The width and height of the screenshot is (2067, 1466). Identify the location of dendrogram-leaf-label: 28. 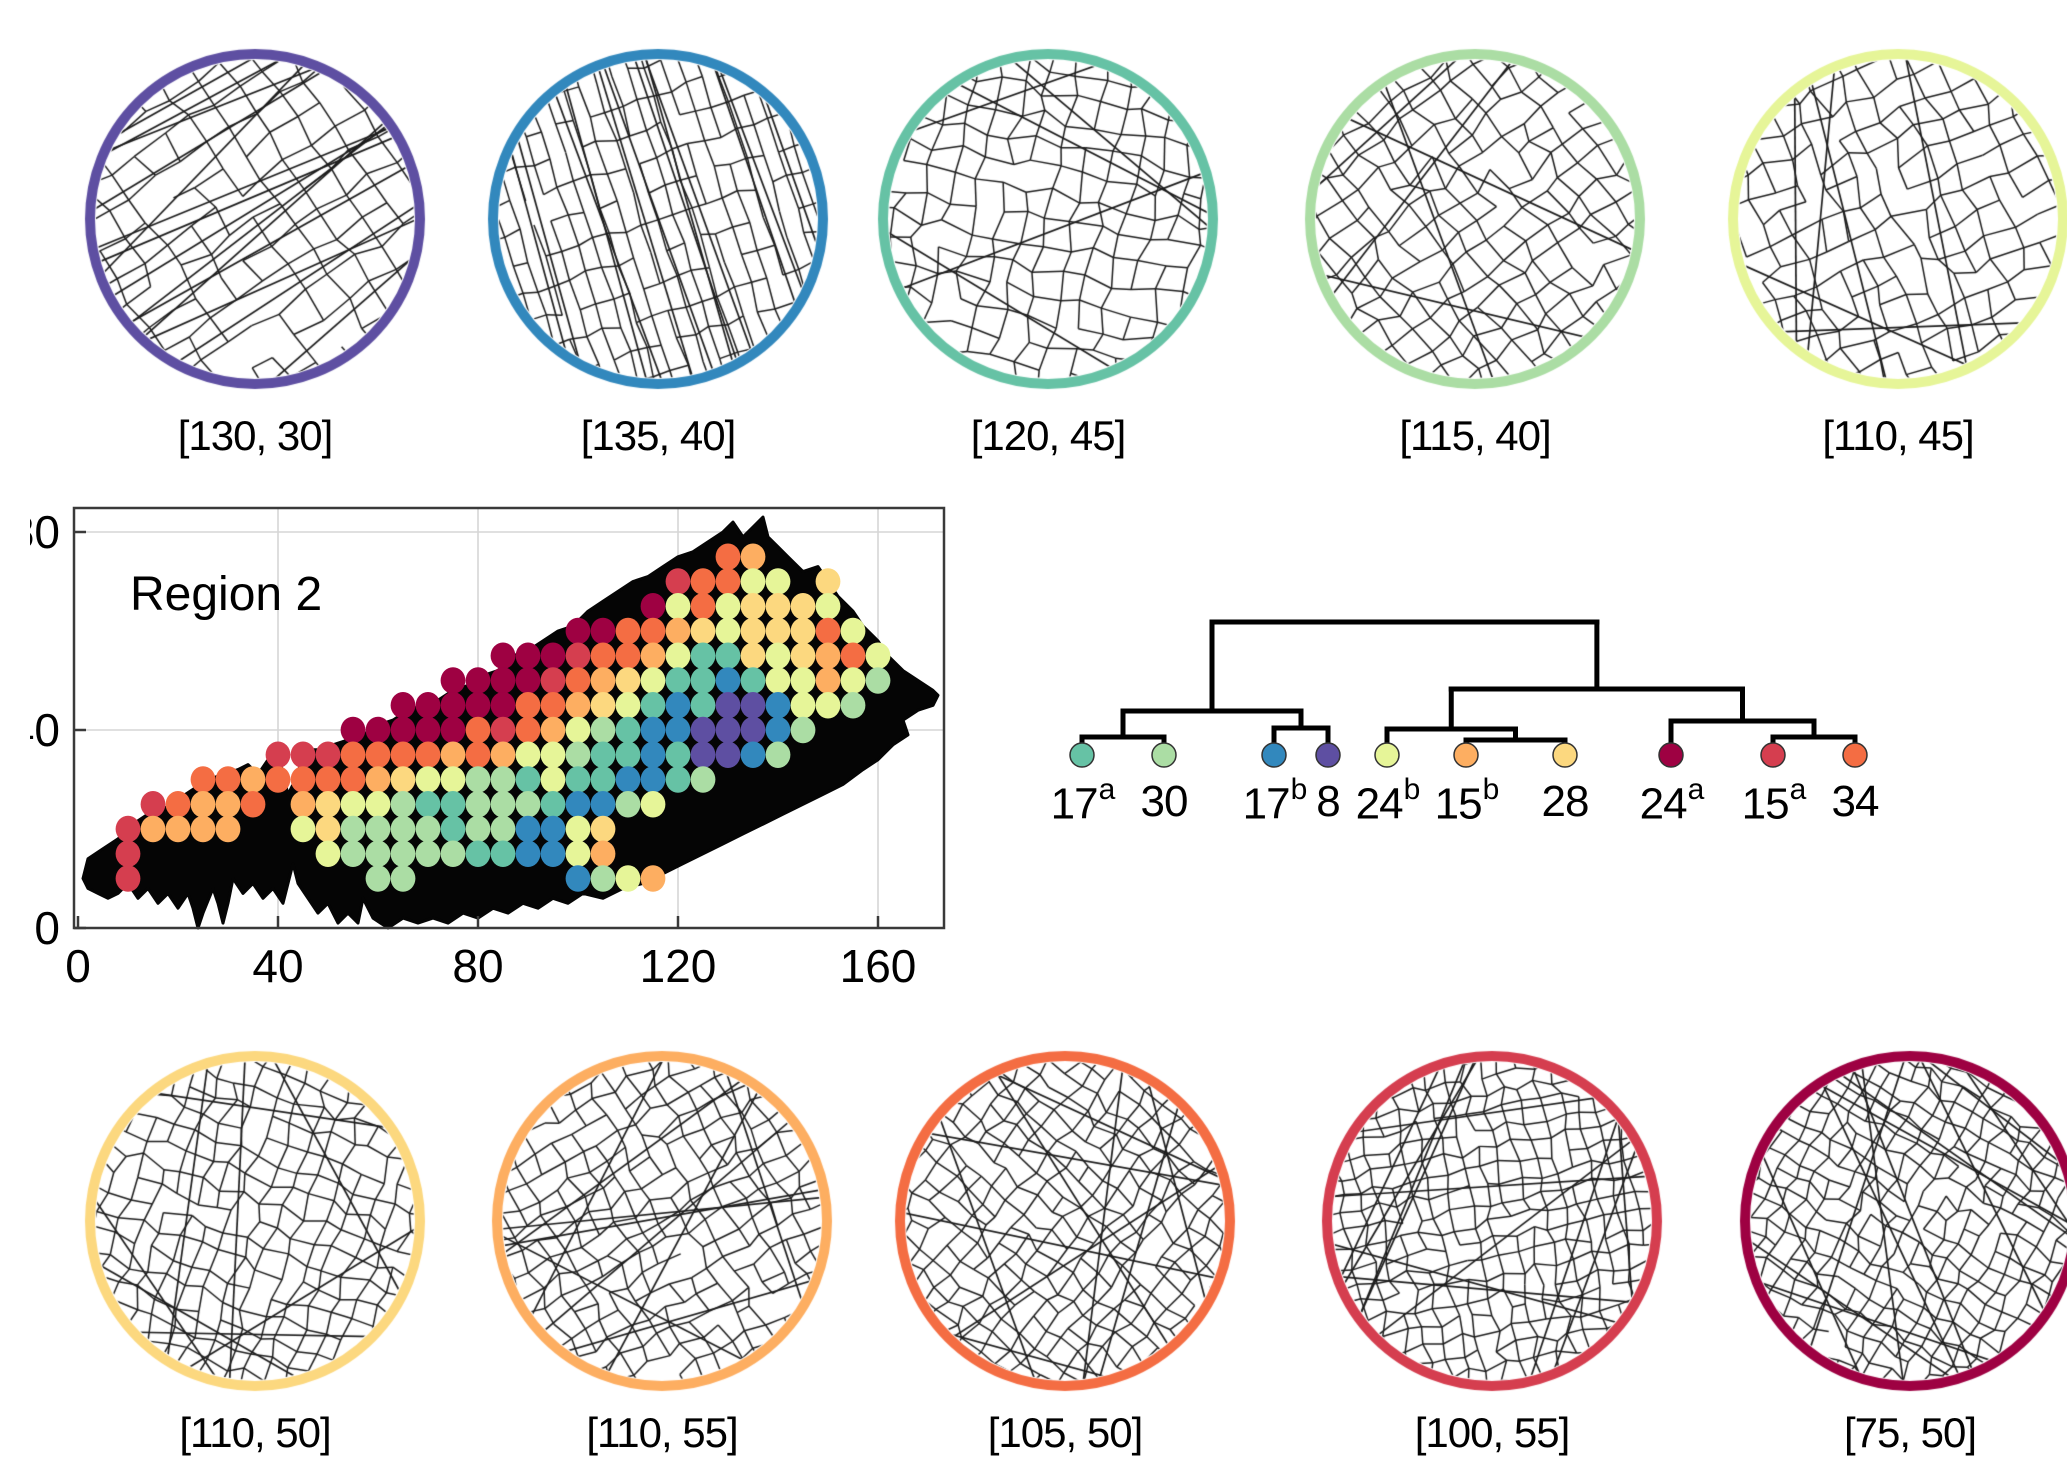
(1565, 801).